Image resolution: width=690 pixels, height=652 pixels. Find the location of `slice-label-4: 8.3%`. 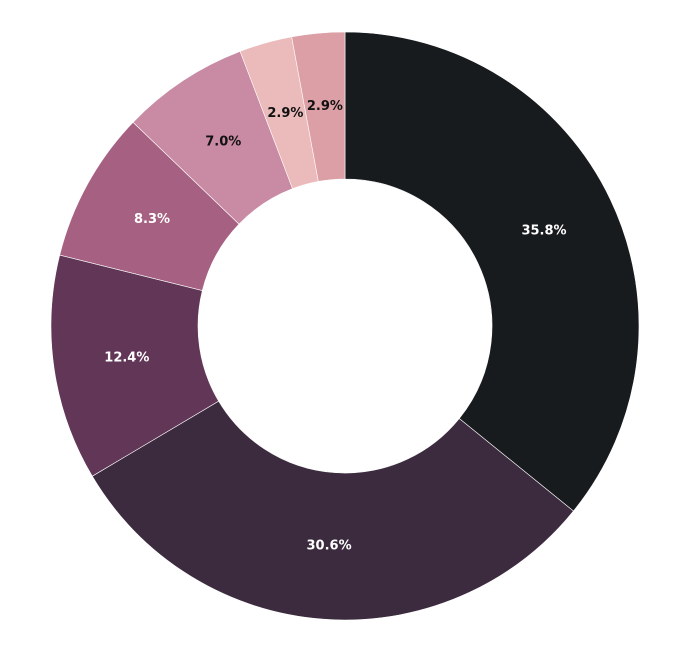

slice-label-4: 8.3% is located at coordinates (152, 219).